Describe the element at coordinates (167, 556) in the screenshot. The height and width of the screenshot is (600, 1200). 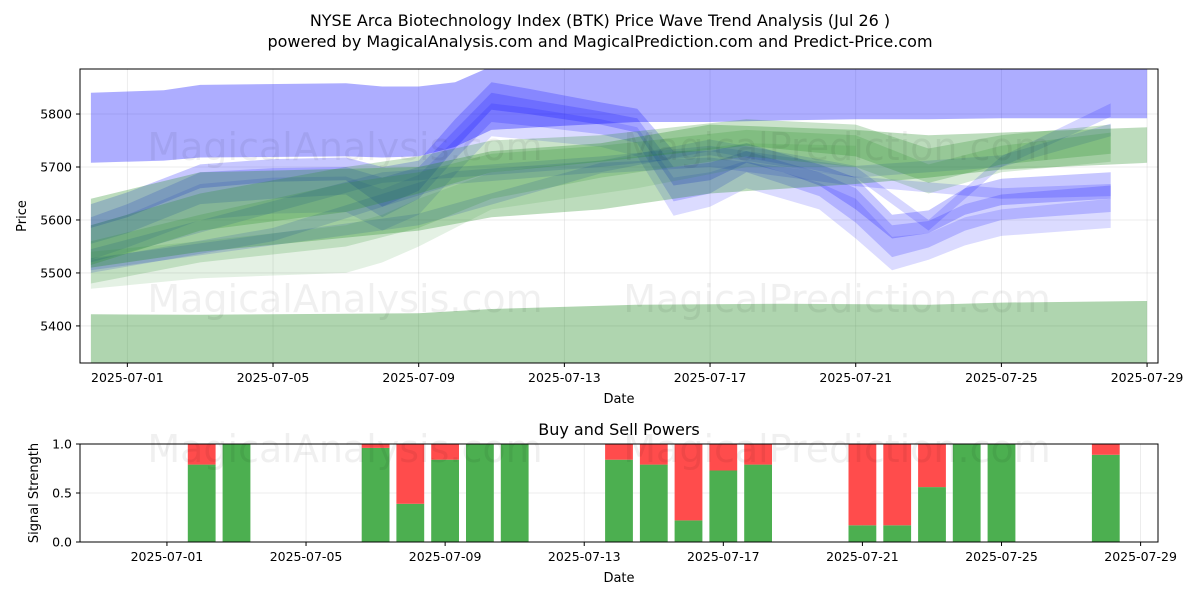
I see `signal-x-tick-label: 2025-07-01` at that location.